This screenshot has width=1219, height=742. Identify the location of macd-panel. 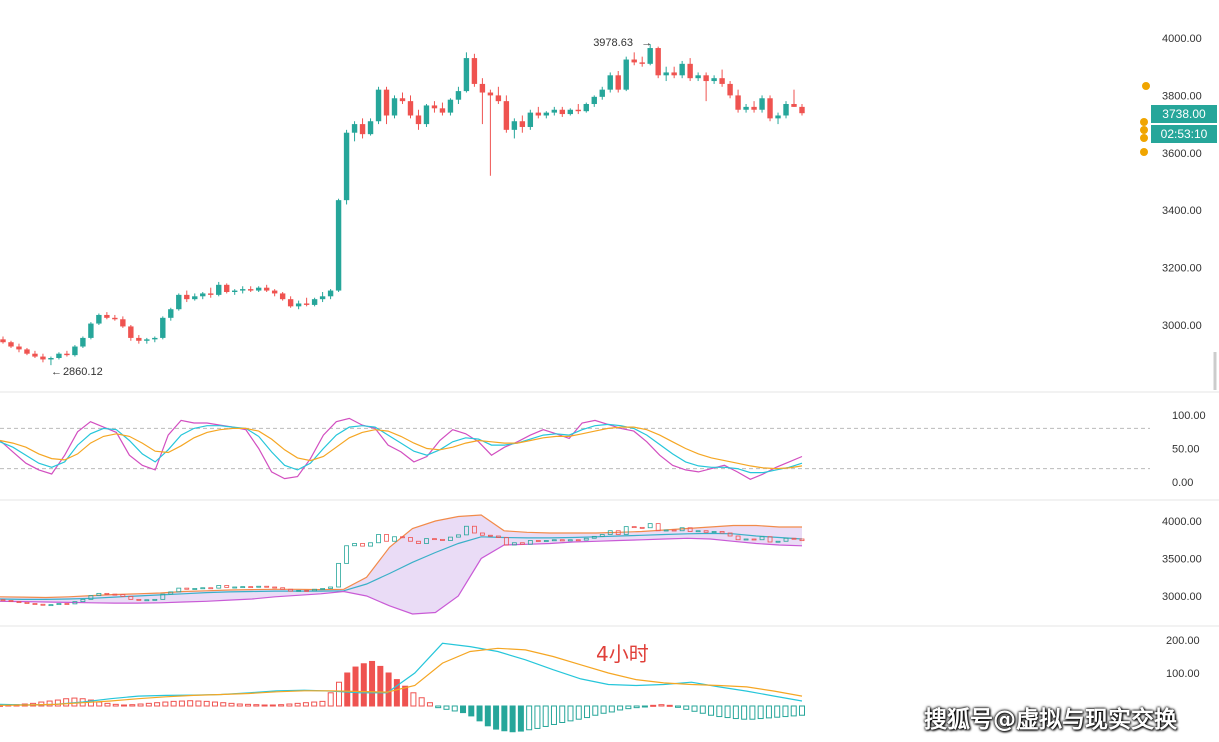
(402, 687).